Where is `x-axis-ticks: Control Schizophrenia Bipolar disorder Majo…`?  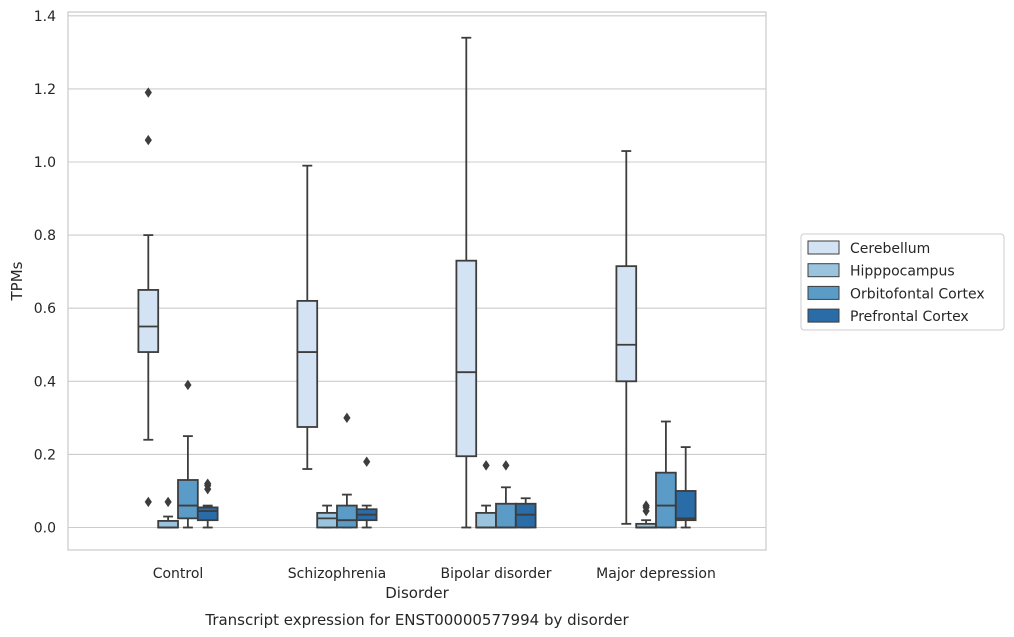 x-axis-ticks: Control Schizophrenia Bipolar disorder Majo… is located at coordinates (434, 574).